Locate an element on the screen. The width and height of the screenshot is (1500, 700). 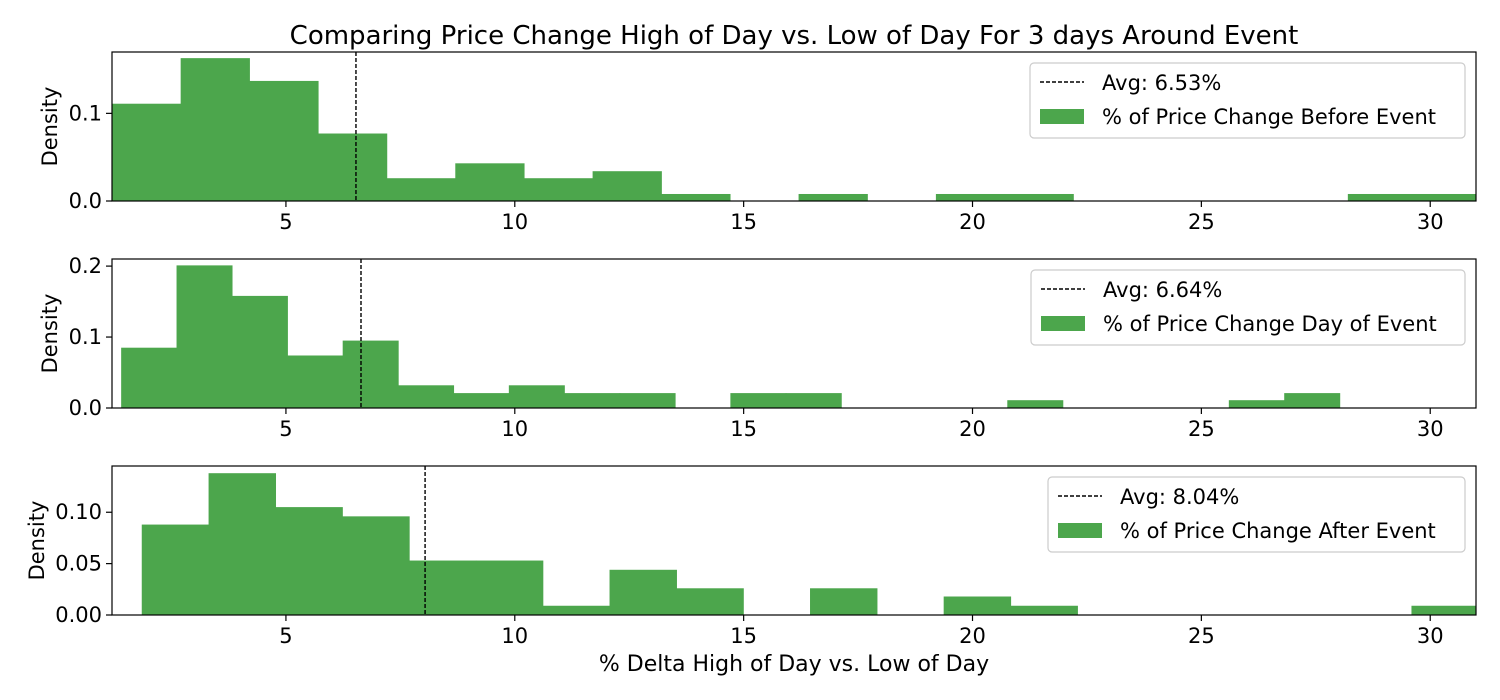
legend: Avg: 8.04% % of Price Change After Event is located at coordinates (1256, 514).